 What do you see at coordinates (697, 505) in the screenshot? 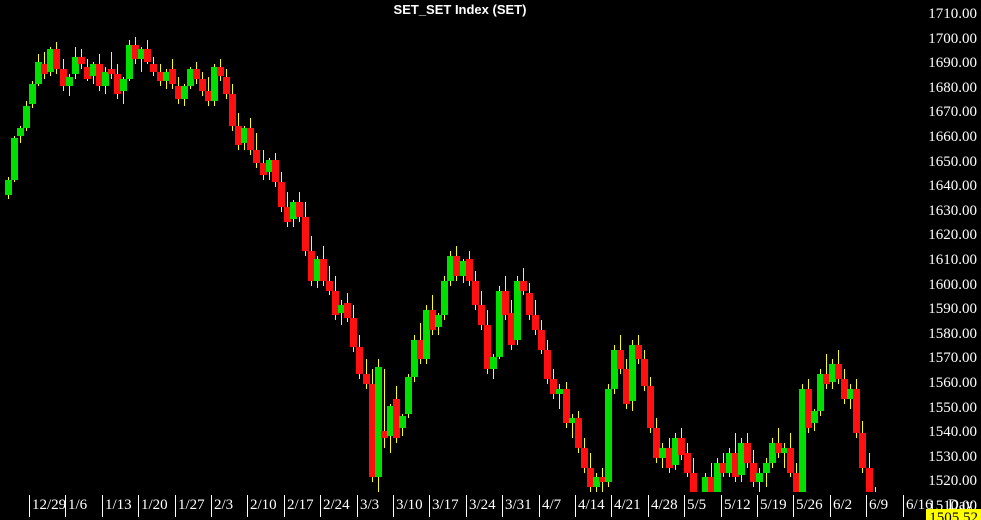
I see `x-axis-tick-label: 5/5` at bounding box center [697, 505].